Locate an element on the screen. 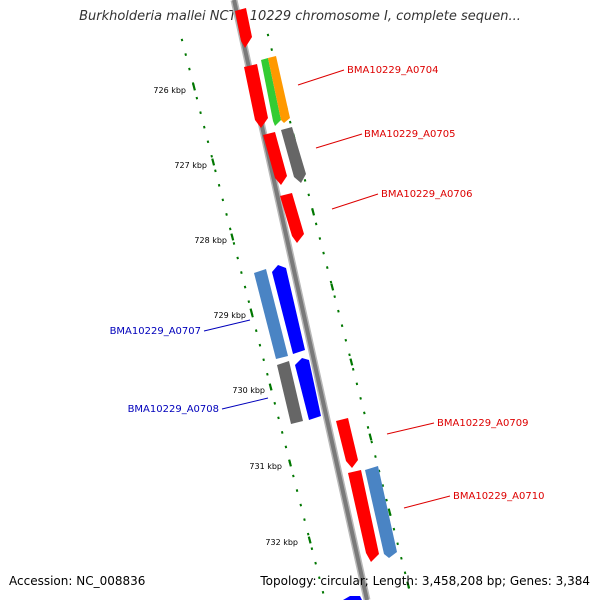 This screenshot has width=600, height=600. gene-label: BMA10229_A0706 is located at coordinates (426, 194).